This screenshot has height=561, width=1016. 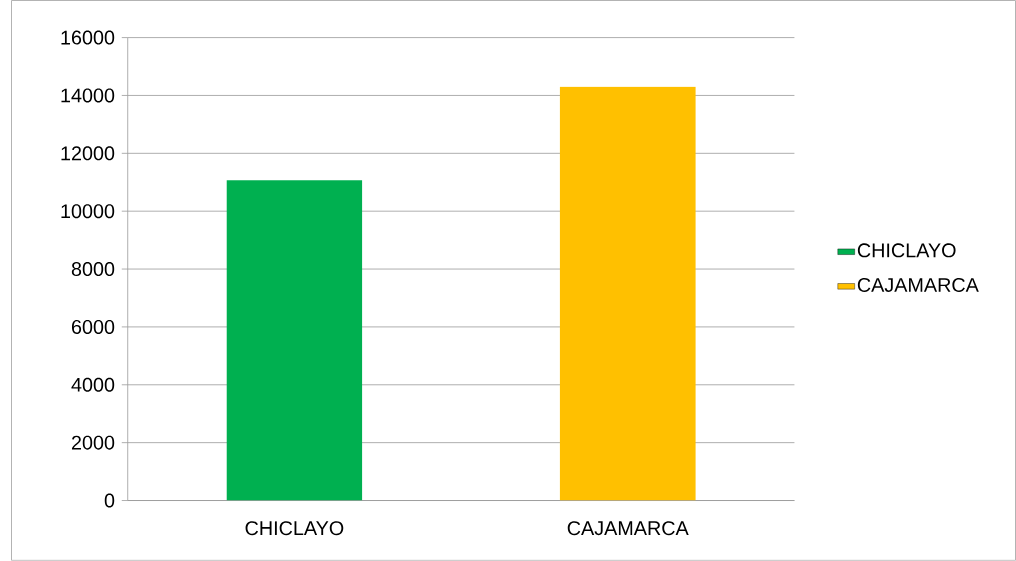 I want to click on legend-label: CAJAMARCA, so click(x=918, y=285).